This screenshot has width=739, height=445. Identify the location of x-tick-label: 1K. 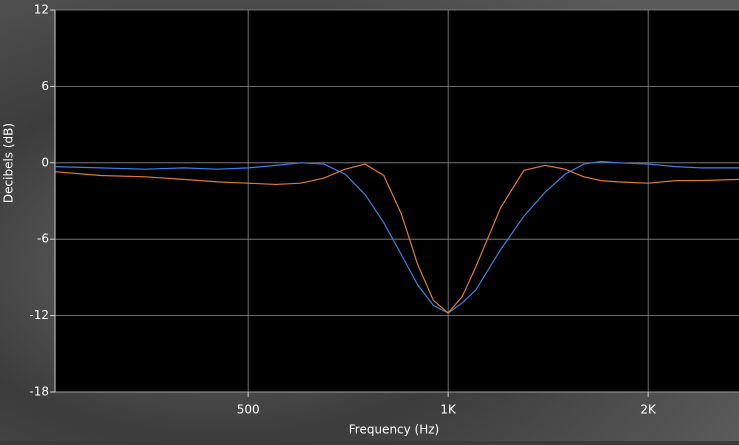
(448, 410).